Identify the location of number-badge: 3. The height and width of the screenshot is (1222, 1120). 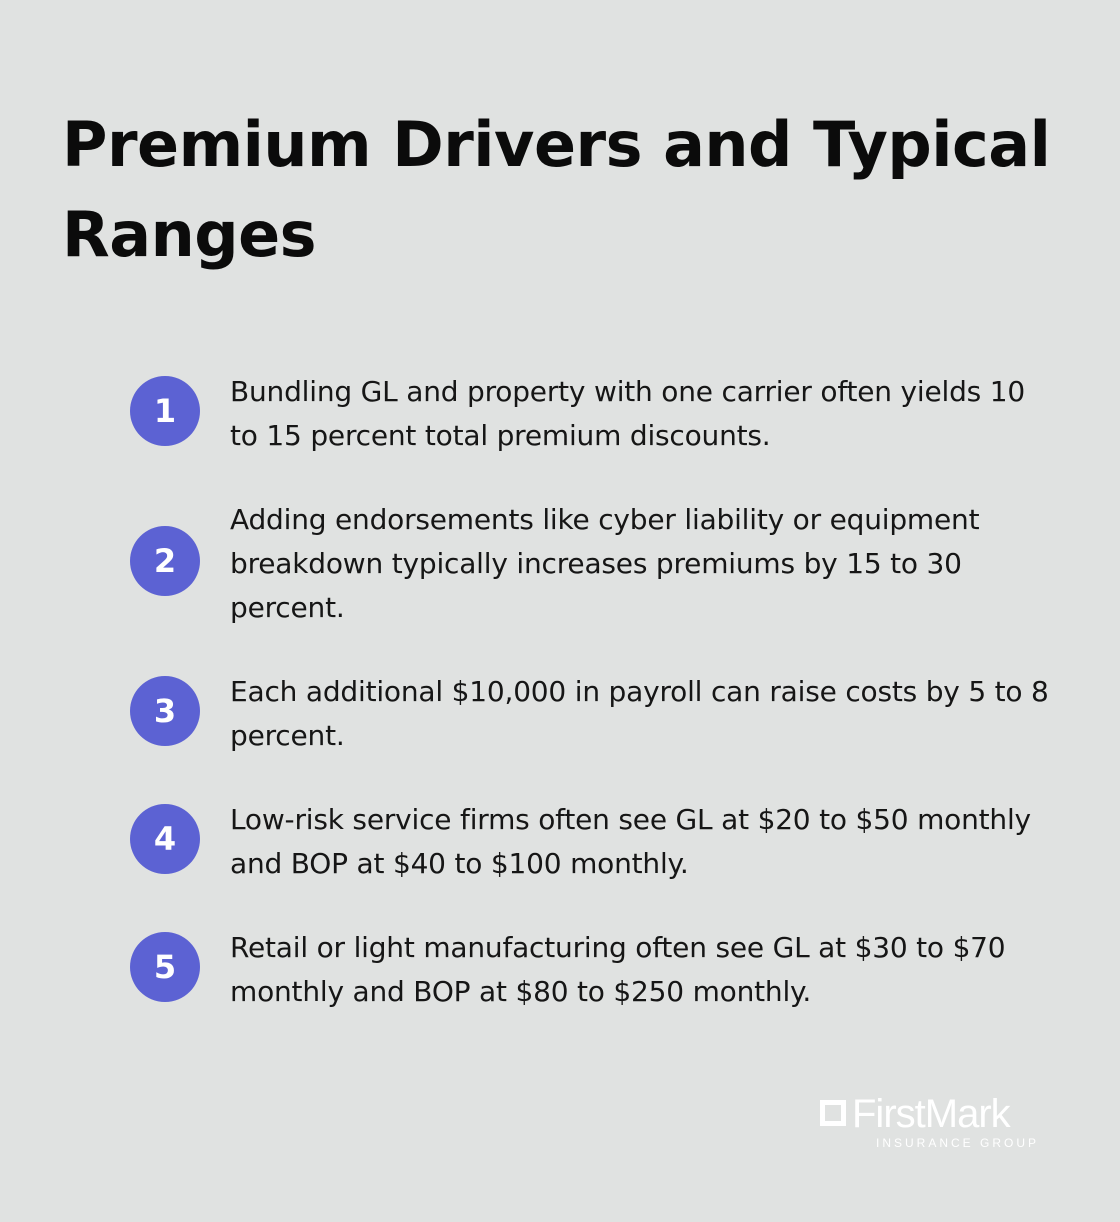
(165, 711).